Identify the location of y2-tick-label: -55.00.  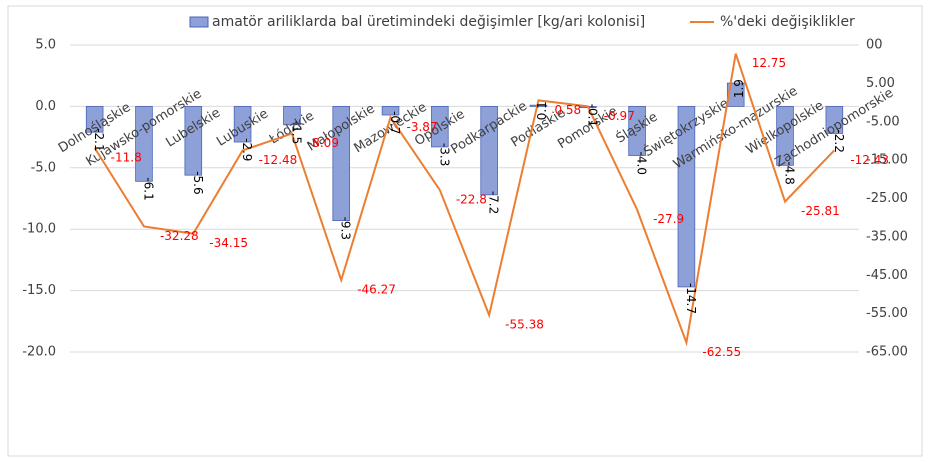
(887, 313).